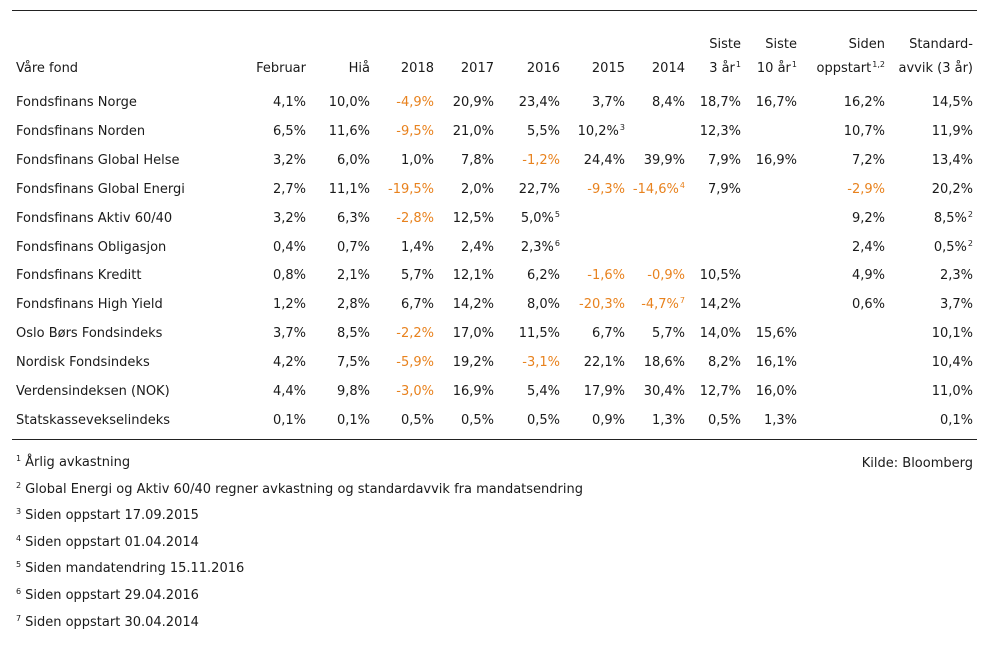  I want to click on table-cell: 2,3%6, so click(540, 247).